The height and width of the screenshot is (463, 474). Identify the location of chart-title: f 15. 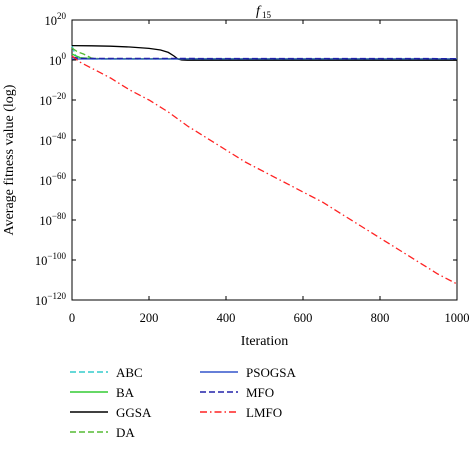
(264, 12).